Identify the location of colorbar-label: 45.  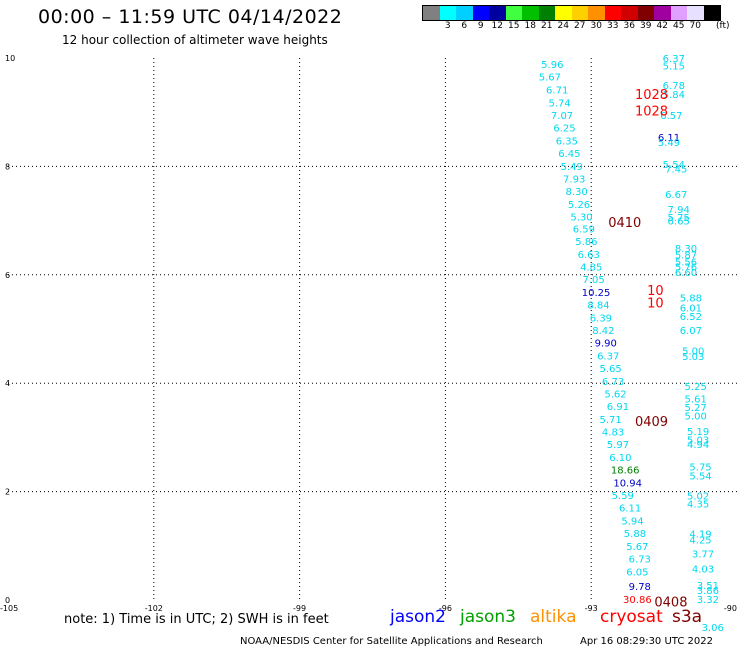
(679, 26).